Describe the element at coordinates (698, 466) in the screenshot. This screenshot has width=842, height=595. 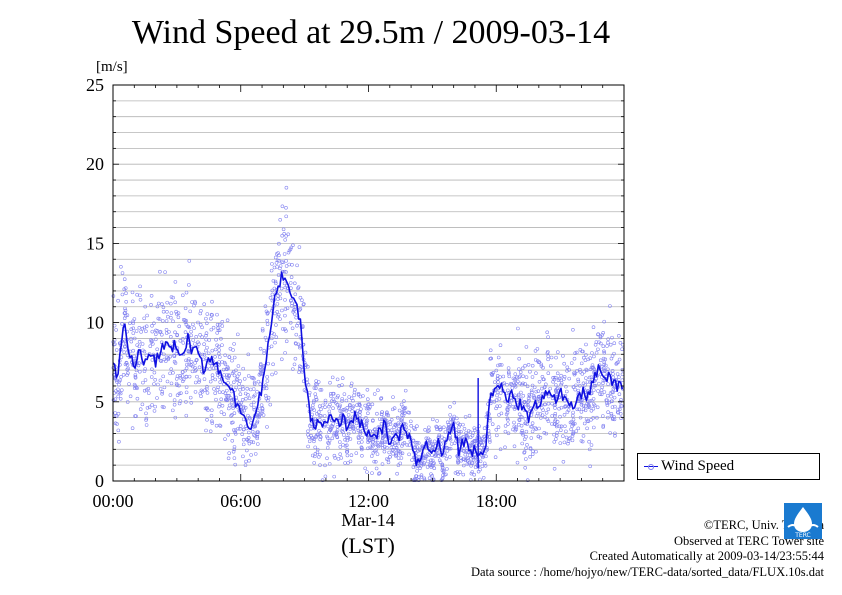
I see `legend-label-wind-speed: Wind Speed` at that location.